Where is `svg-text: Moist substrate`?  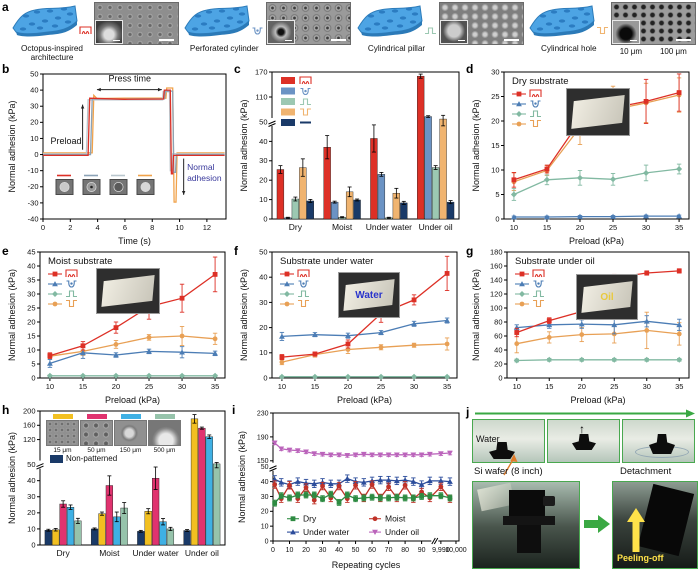 svg-text: Moist substrate is located at coordinates (80, 261).